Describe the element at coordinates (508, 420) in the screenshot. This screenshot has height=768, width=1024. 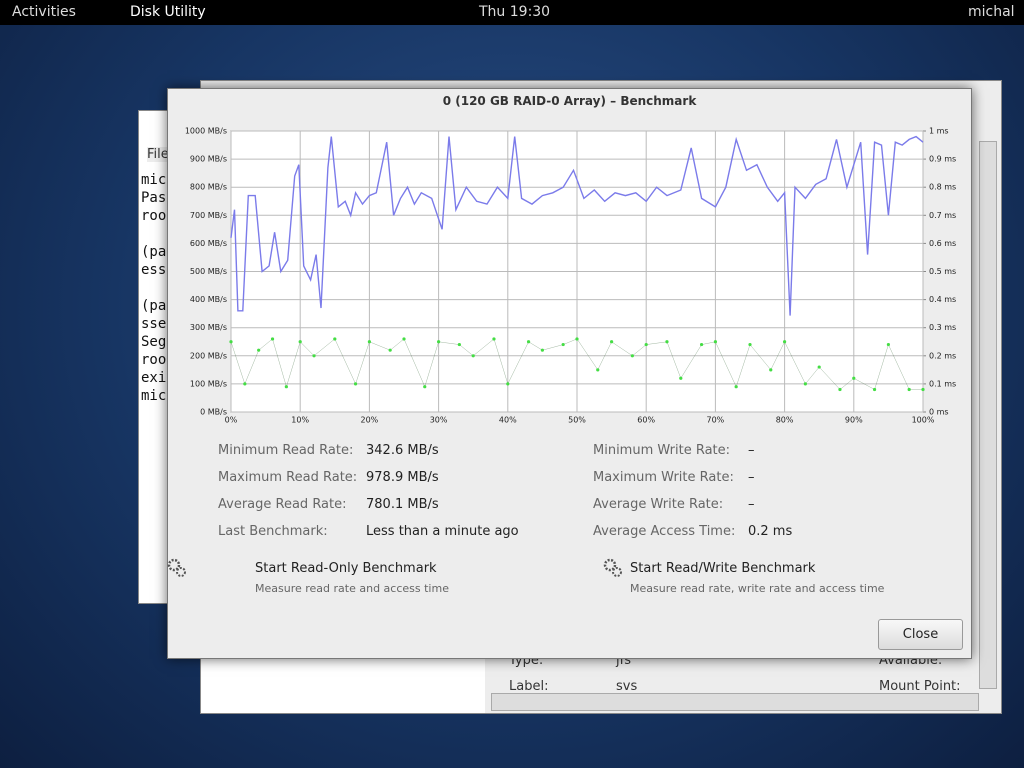
I see `x-tick-label: 40%` at that location.